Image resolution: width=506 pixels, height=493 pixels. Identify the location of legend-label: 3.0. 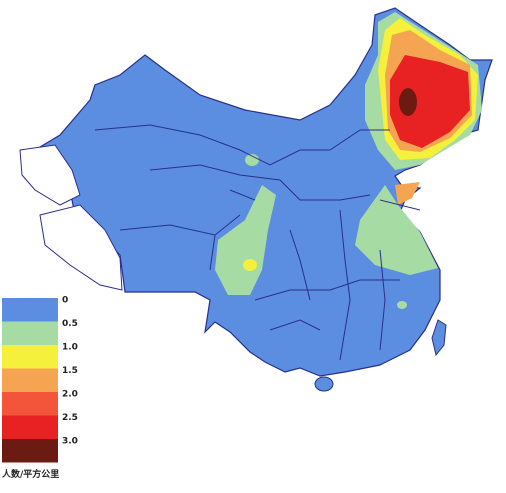
(70, 442).